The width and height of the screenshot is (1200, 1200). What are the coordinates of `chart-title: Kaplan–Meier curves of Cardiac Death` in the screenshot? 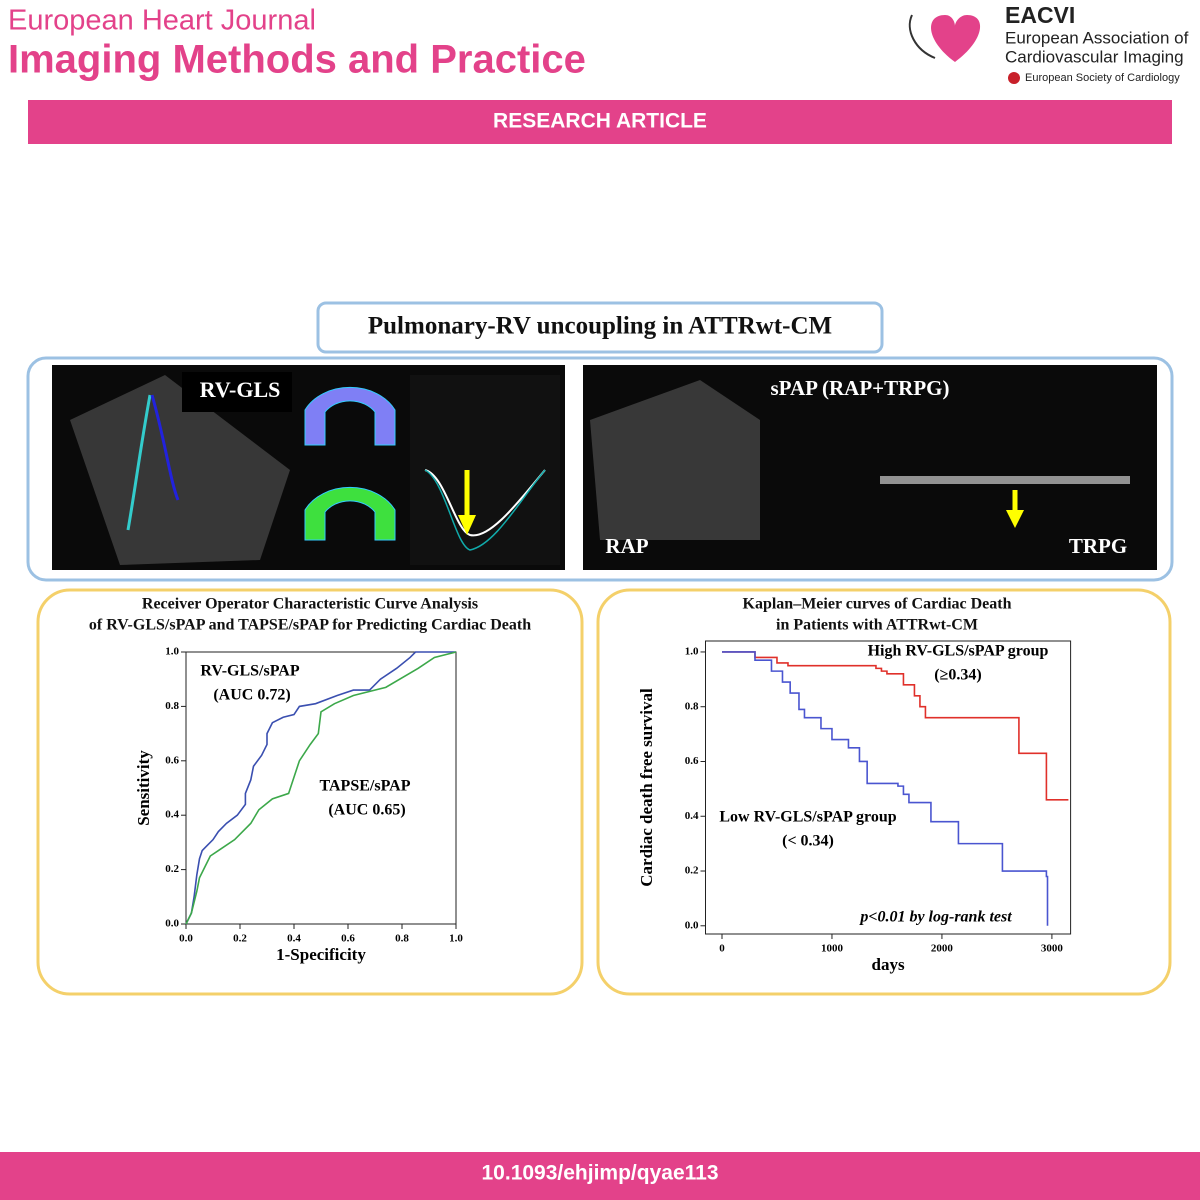 It's located at (877, 604).